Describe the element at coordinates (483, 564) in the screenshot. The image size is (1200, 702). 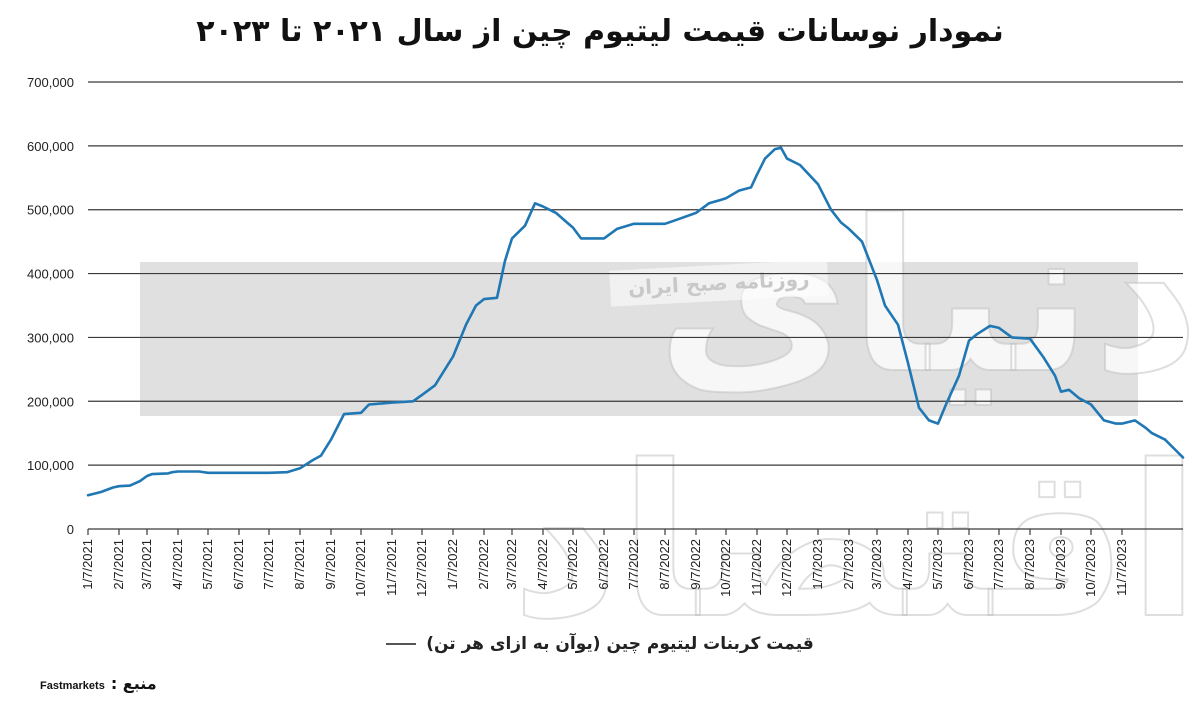
I see `x-tick-label: 2/7/2022` at that location.